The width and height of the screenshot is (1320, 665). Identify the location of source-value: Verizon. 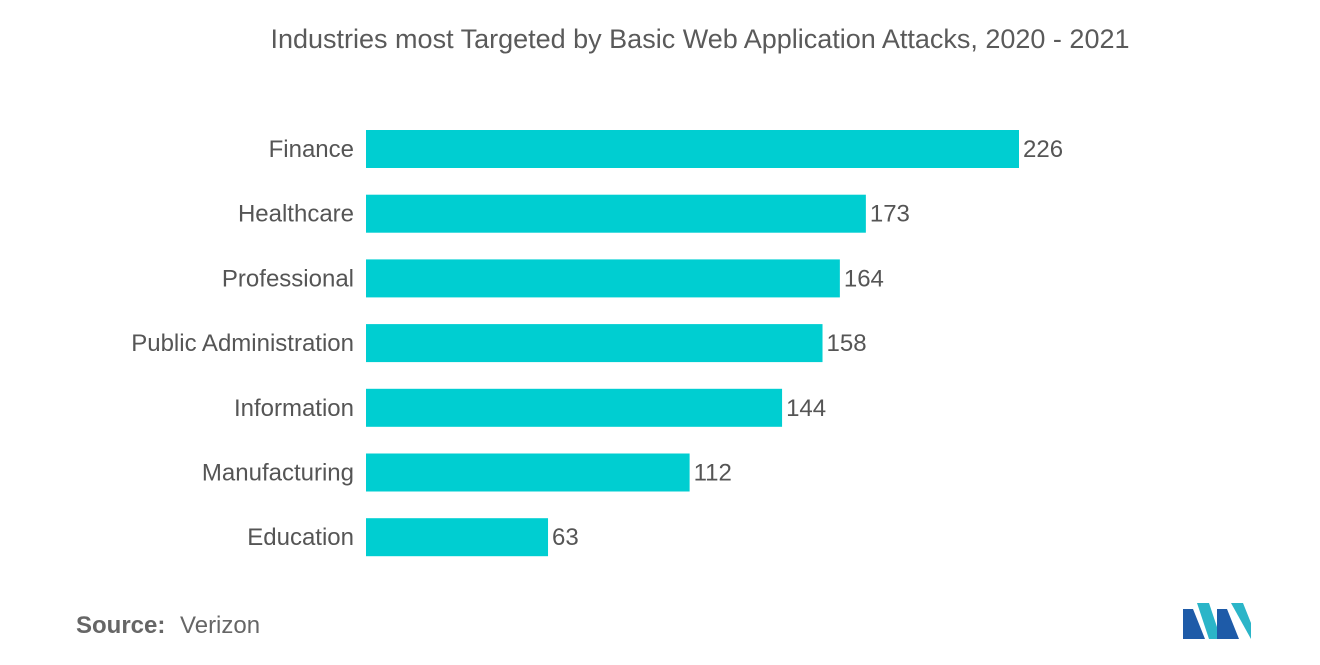
(220, 625).